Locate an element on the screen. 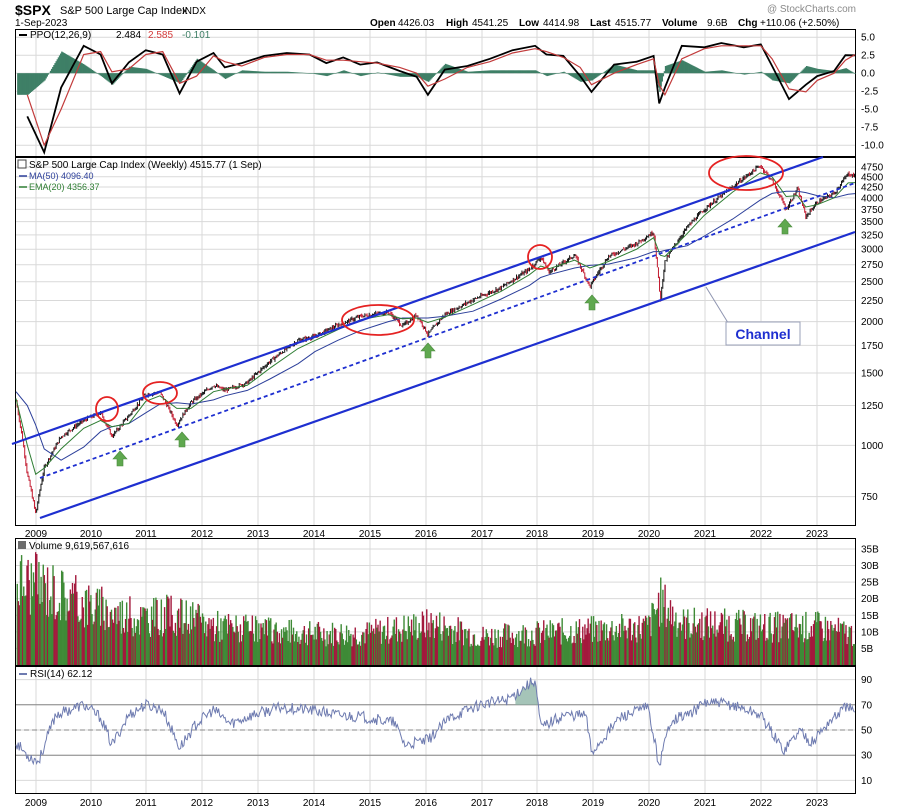  price-tick-label: 3500 is located at coordinates (872, 222).